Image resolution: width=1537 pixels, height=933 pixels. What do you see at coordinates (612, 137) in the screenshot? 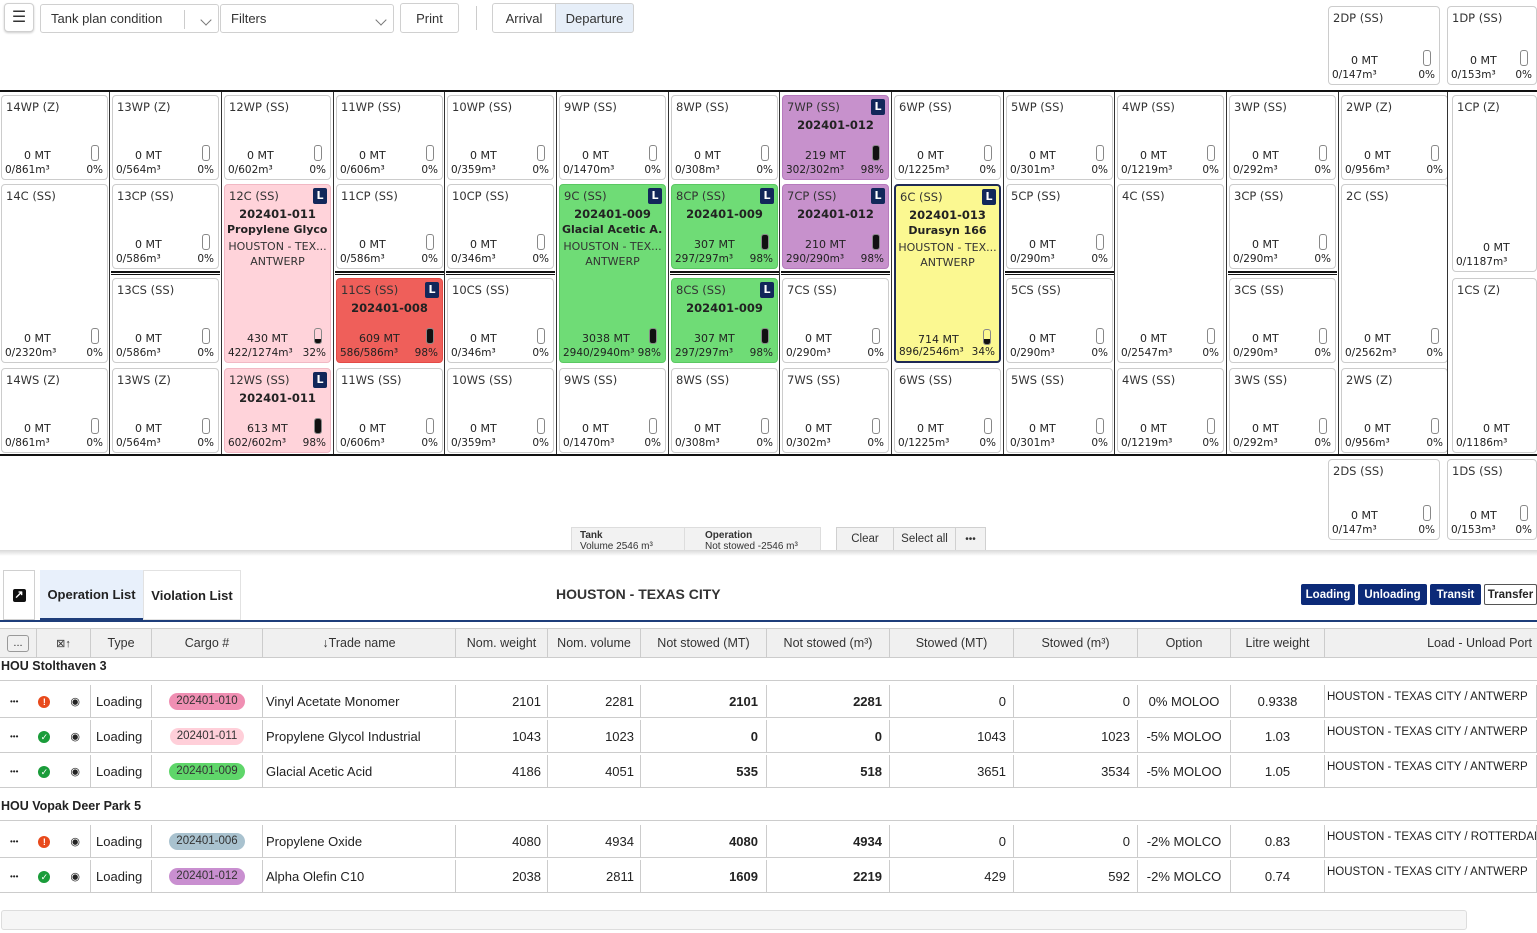
I see `tank-9wp: 9WP (SS) 0 MT 0% 0/1470m³` at bounding box center [612, 137].